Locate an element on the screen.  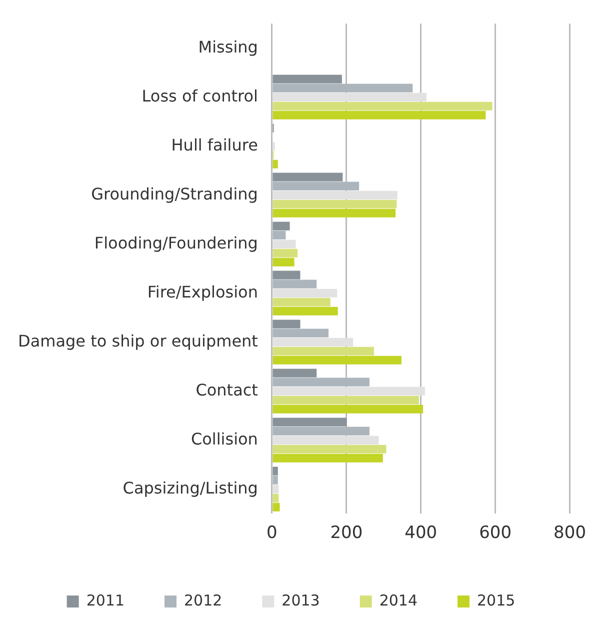
legend-label: 2015 is located at coordinates (496, 600).